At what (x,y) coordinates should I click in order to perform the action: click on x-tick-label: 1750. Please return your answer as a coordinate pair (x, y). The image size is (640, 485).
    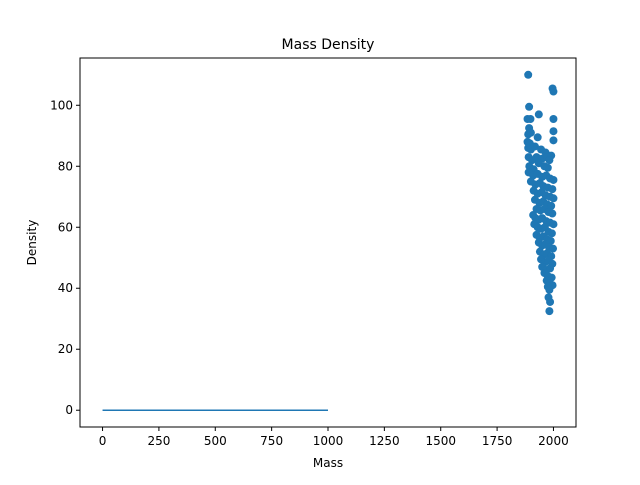
    Looking at the image, I should click on (497, 441).